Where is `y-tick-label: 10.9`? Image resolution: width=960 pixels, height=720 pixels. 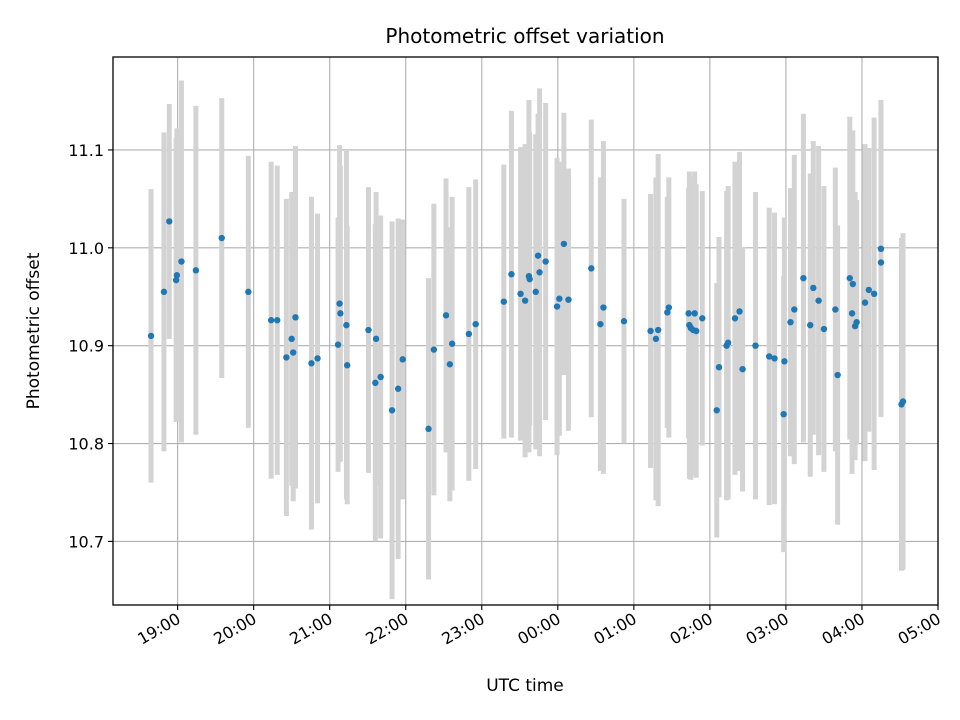
y-tick-label: 10.9 is located at coordinates (86, 346).